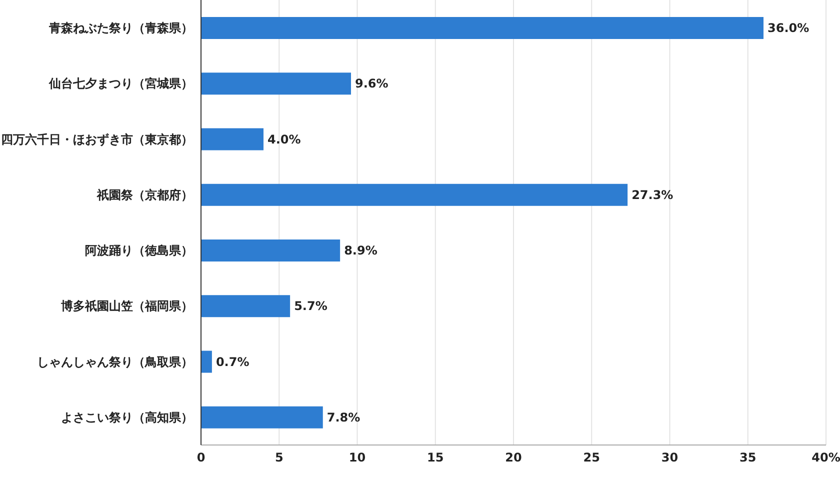 The width and height of the screenshot is (840, 480). I want to click on x-tick-label: 20, so click(513, 457).